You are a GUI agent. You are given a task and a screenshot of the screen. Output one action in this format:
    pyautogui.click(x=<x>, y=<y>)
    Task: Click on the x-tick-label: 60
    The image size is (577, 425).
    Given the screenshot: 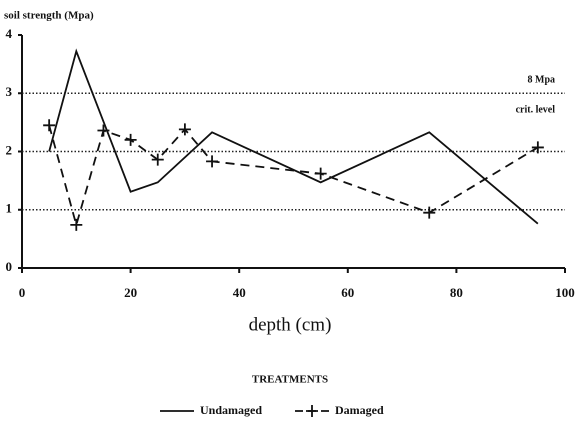 What is the action you would take?
    pyautogui.click(x=347, y=292)
    